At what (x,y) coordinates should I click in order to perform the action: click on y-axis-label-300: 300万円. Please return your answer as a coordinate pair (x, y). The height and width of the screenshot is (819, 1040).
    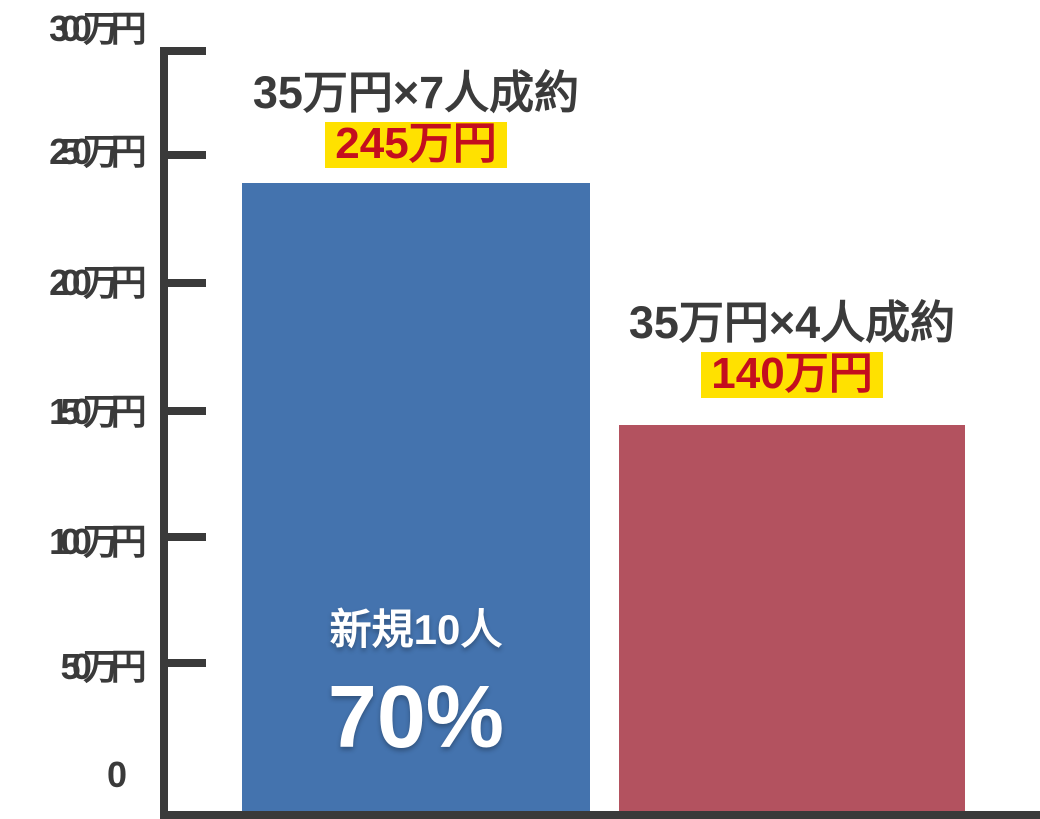
    Looking at the image, I should click on (98, 28).